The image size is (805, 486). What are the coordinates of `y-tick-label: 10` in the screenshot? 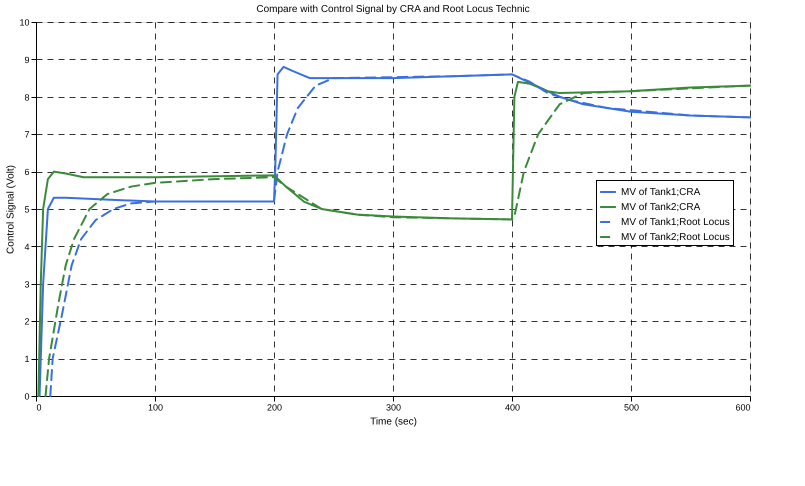 It's located at (24, 23).